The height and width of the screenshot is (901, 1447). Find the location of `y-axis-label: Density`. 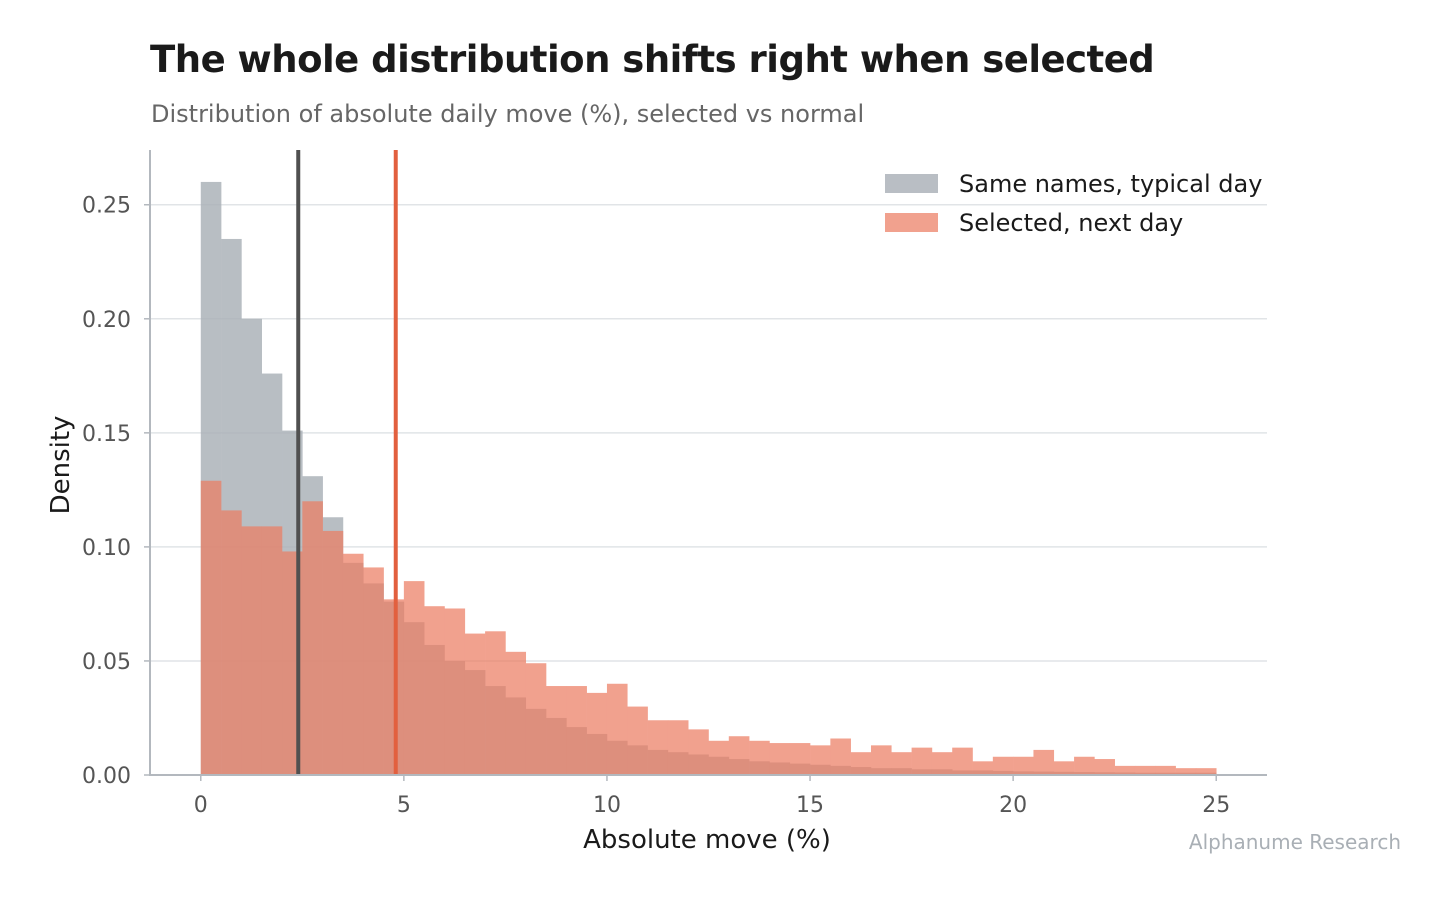

y-axis-label: Density is located at coordinates (61, 465).